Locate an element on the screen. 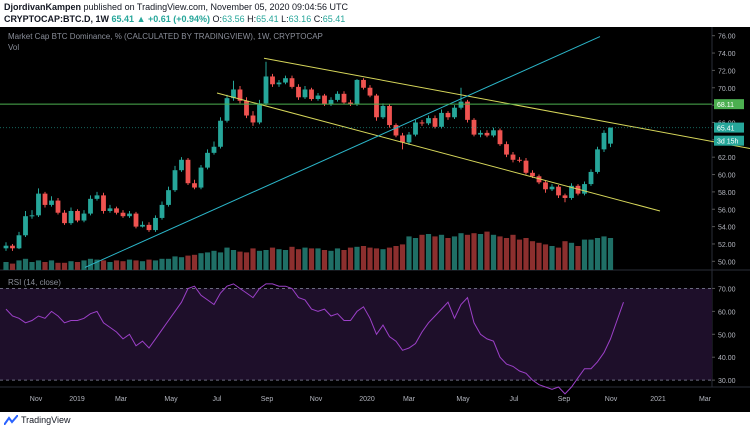  price-label-box is located at coordinates (729, 140).